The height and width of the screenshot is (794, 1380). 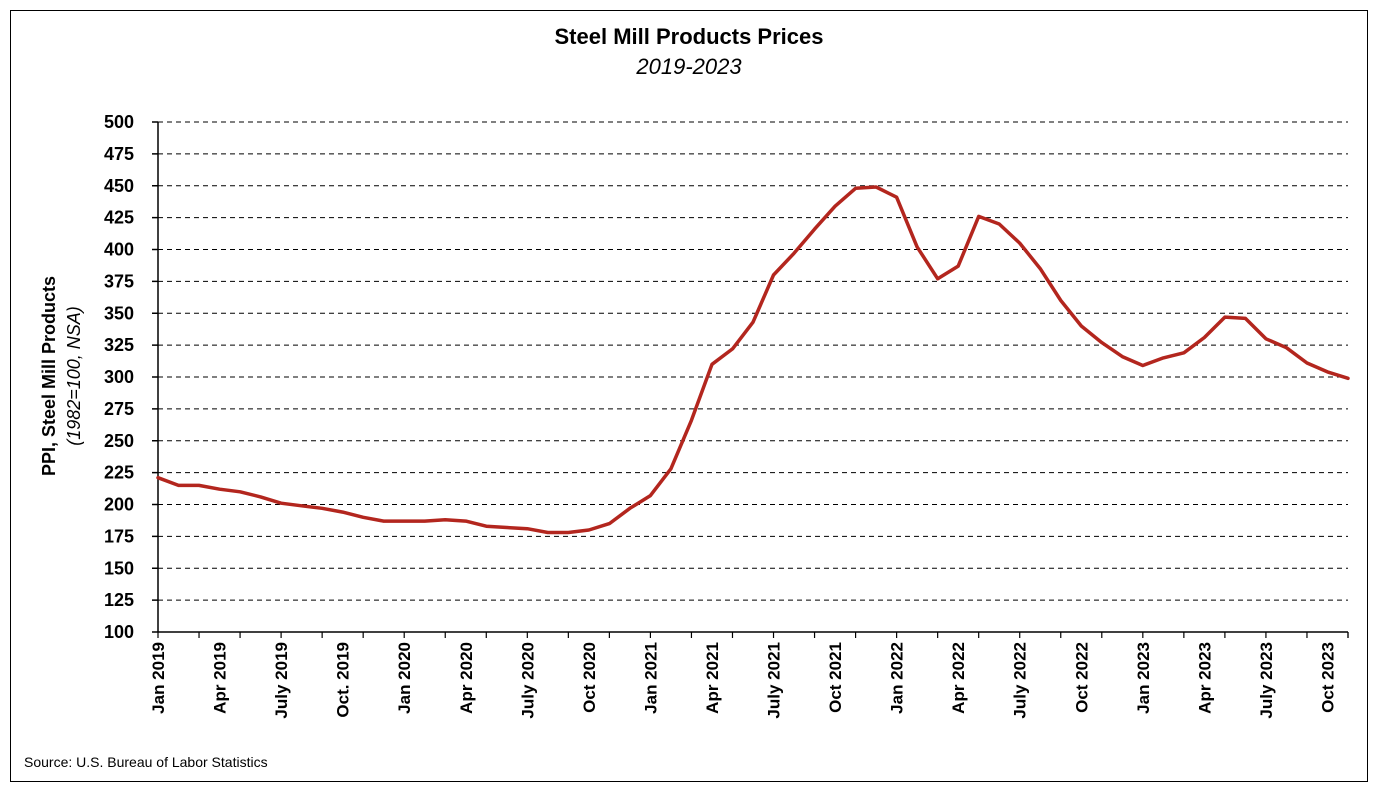 What do you see at coordinates (712, 678) in the screenshot?
I see `x-tick-label: Apr 2021` at bounding box center [712, 678].